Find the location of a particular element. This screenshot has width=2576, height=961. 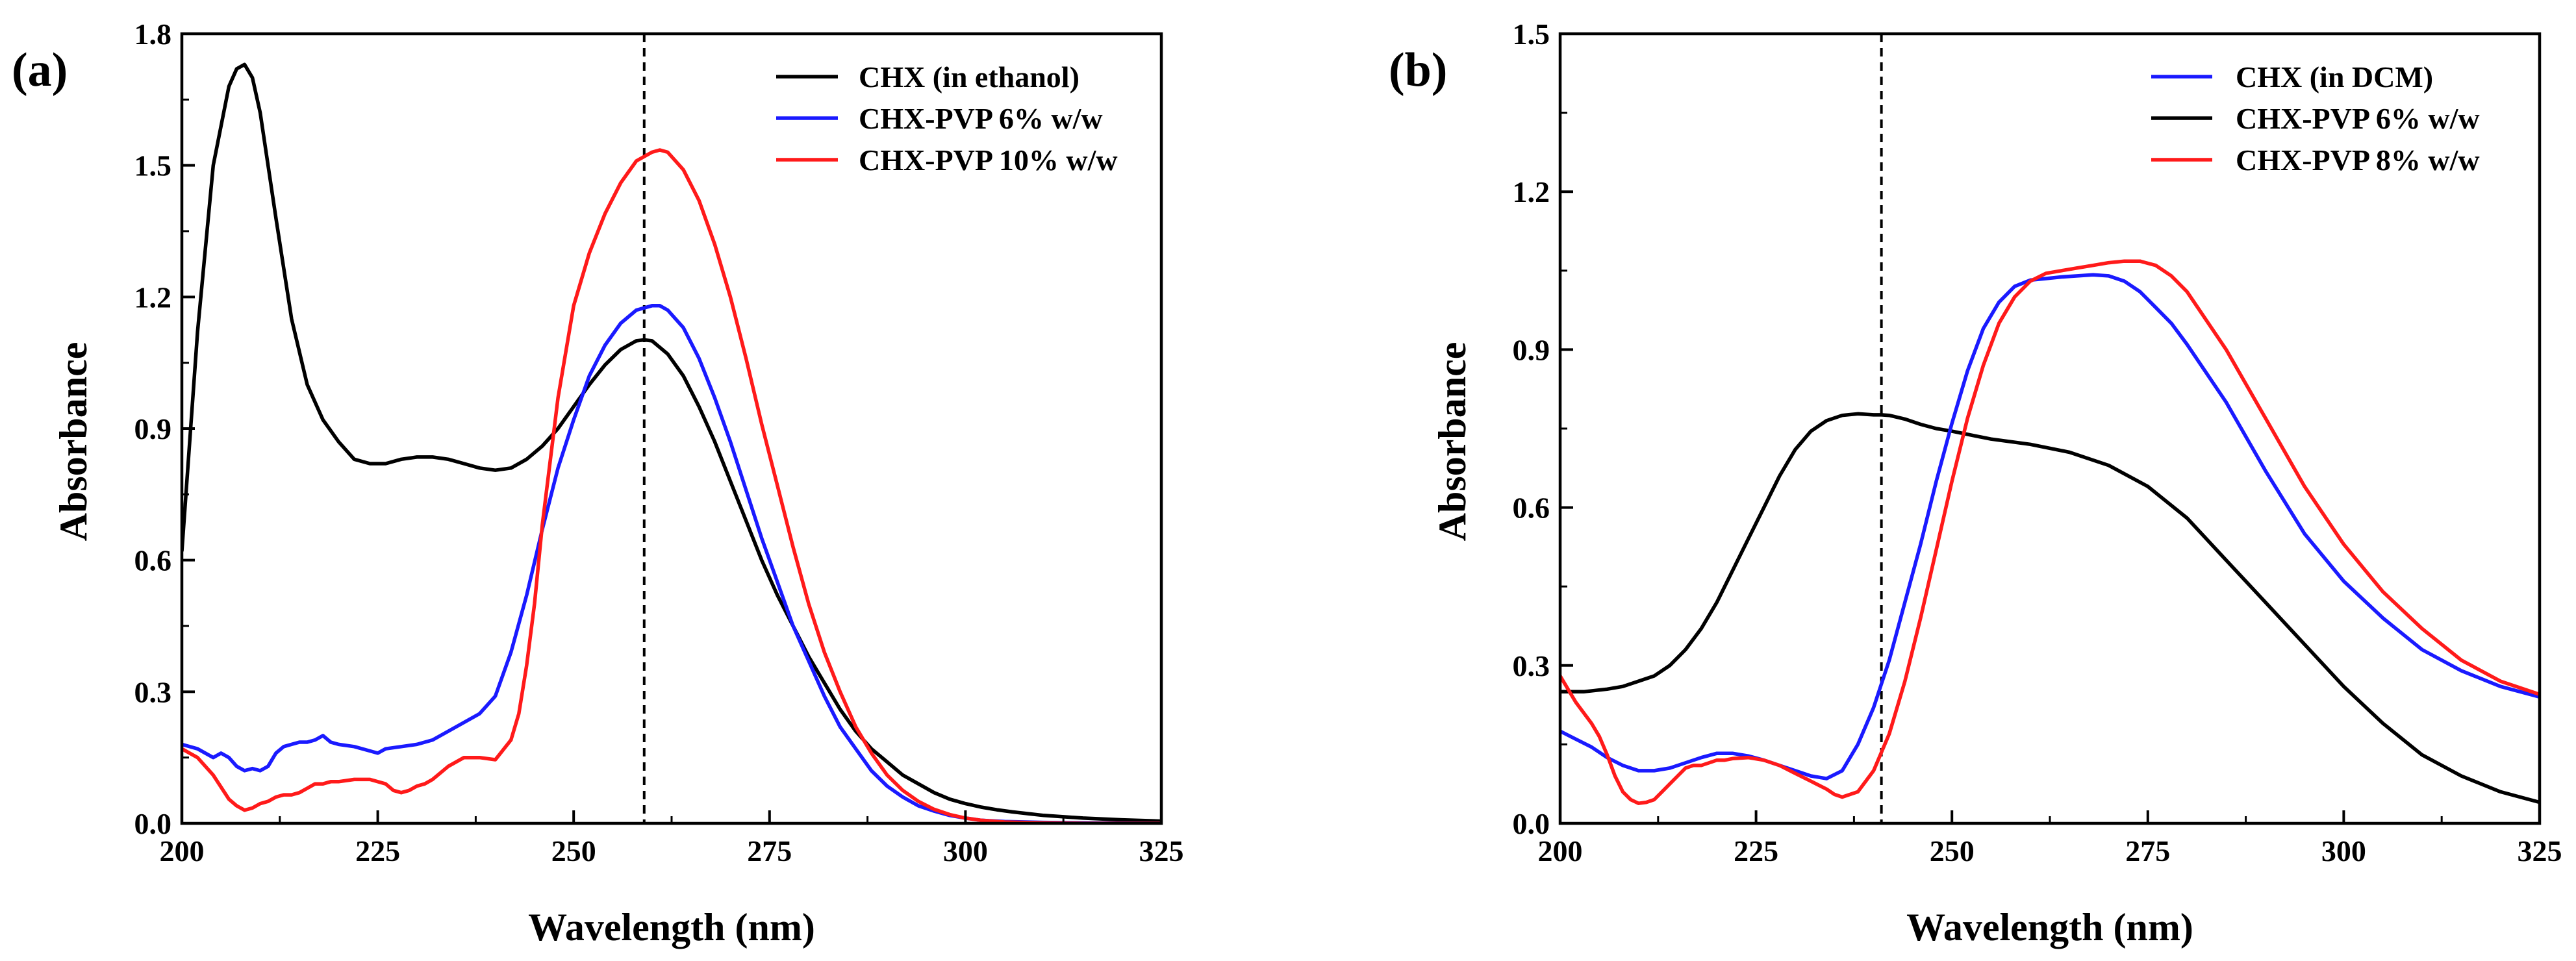

legend: CHX (in DCM) CHX-PVP 6% w/w CHX-PVP 8% w/w is located at coordinates (2316, 118).